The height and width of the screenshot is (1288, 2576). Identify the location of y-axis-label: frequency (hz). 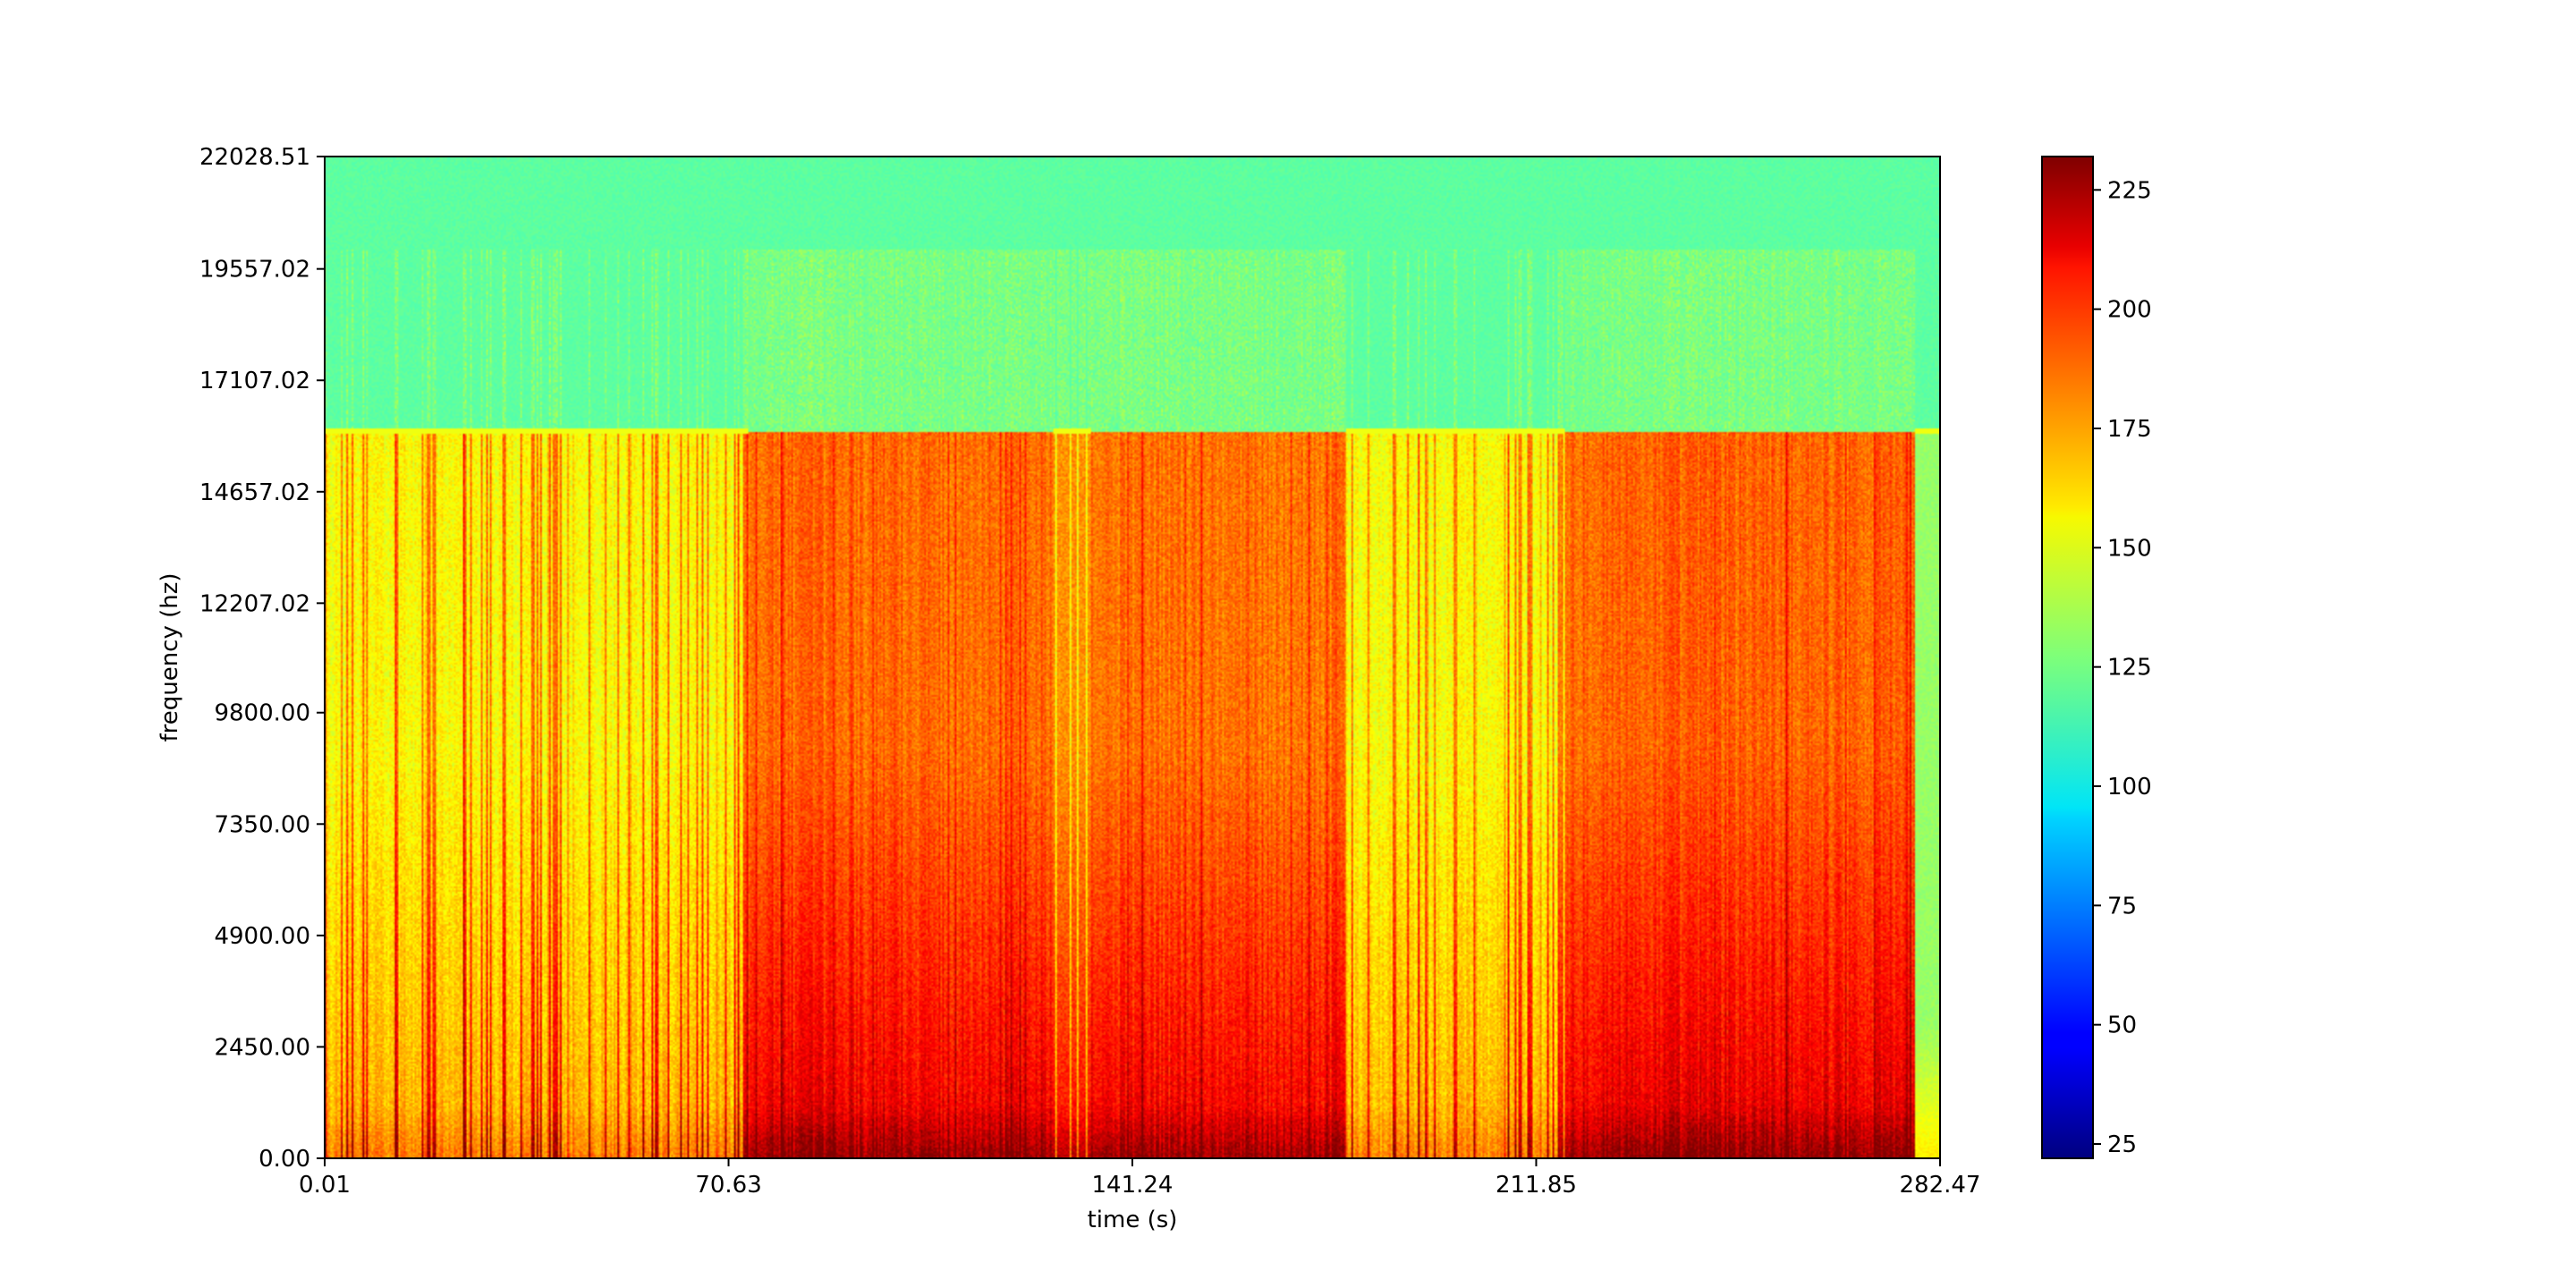
(170, 656).